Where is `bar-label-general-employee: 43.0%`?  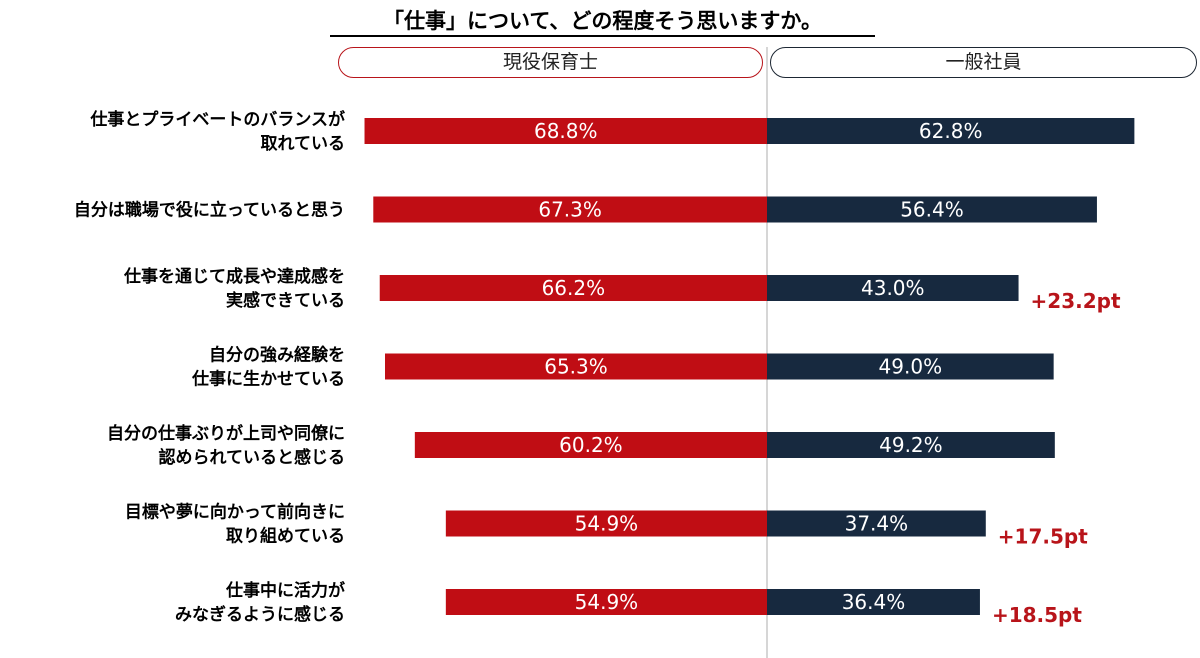 bar-label-general-employee: 43.0% is located at coordinates (893, 288).